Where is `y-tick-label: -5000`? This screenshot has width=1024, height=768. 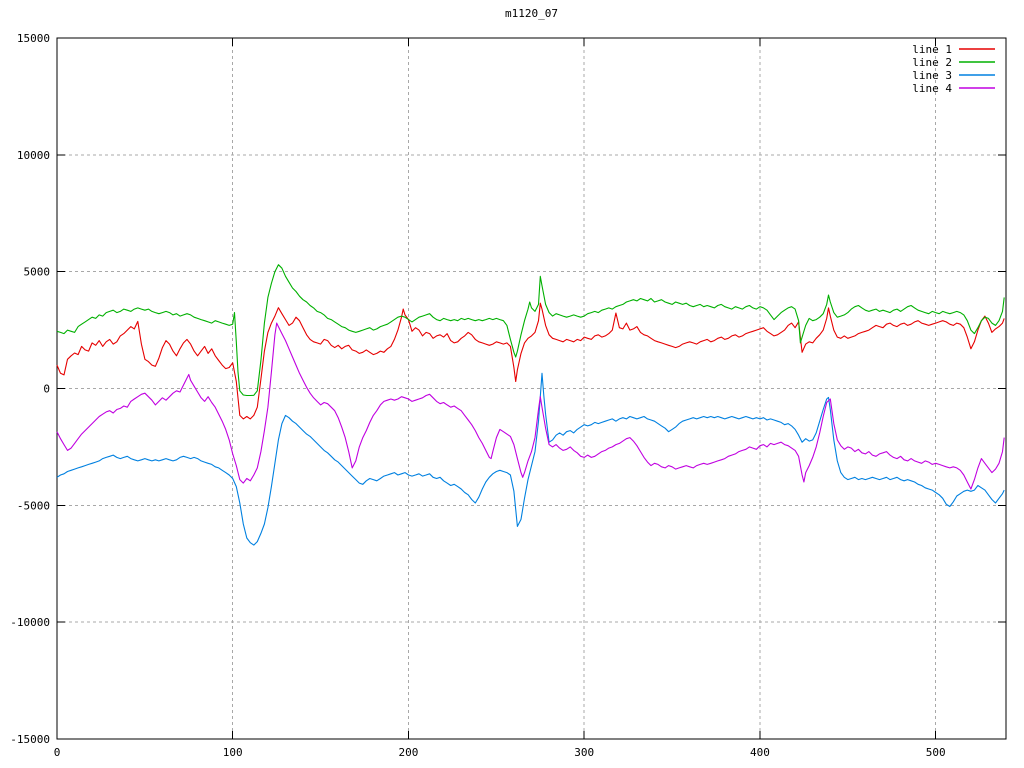
y-tick-label: -5000 is located at coordinates (33, 505).